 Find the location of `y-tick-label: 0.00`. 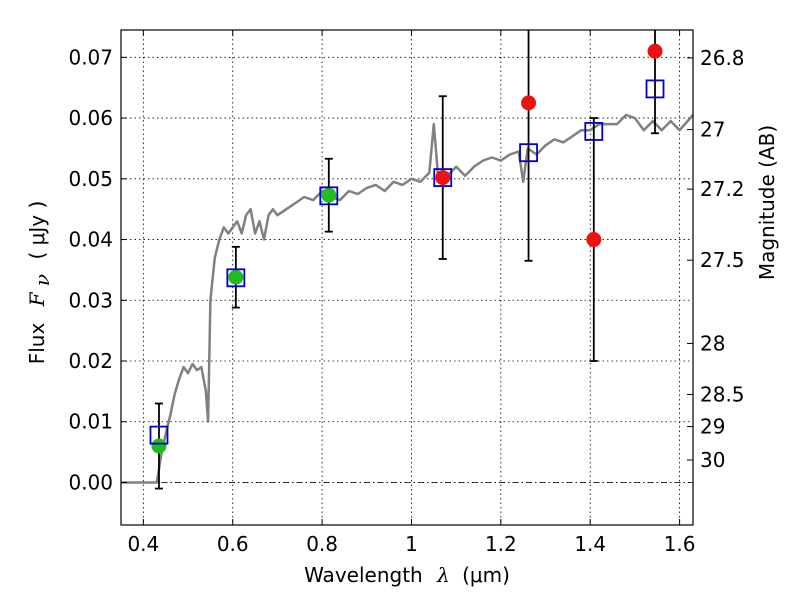

y-tick-label: 0.00 is located at coordinates (90, 482).